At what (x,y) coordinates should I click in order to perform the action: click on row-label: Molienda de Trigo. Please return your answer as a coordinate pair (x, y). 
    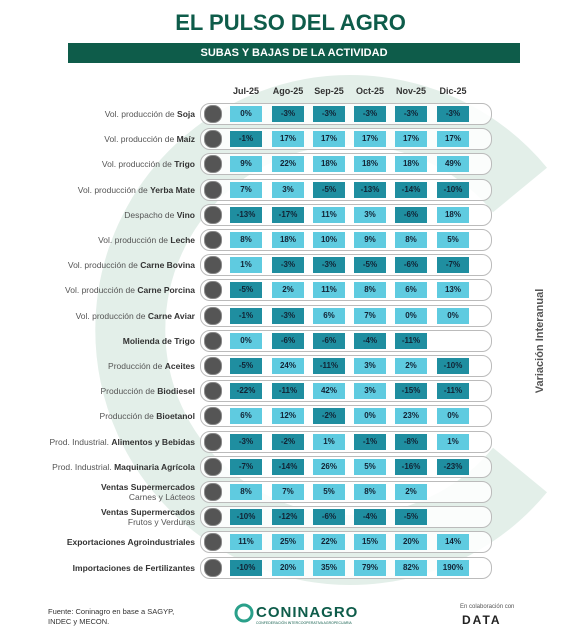
    Looking at the image, I should click on (107, 341).